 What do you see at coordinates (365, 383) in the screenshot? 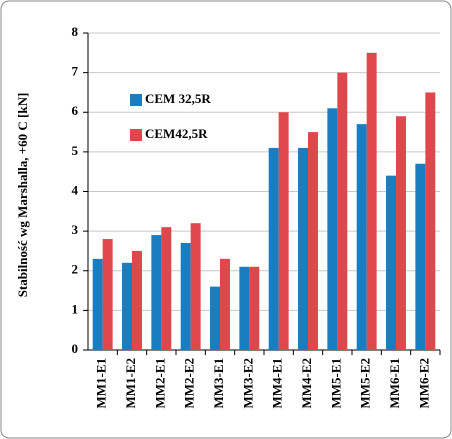
I see `x-tick-label: MM5-E2` at bounding box center [365, 383].